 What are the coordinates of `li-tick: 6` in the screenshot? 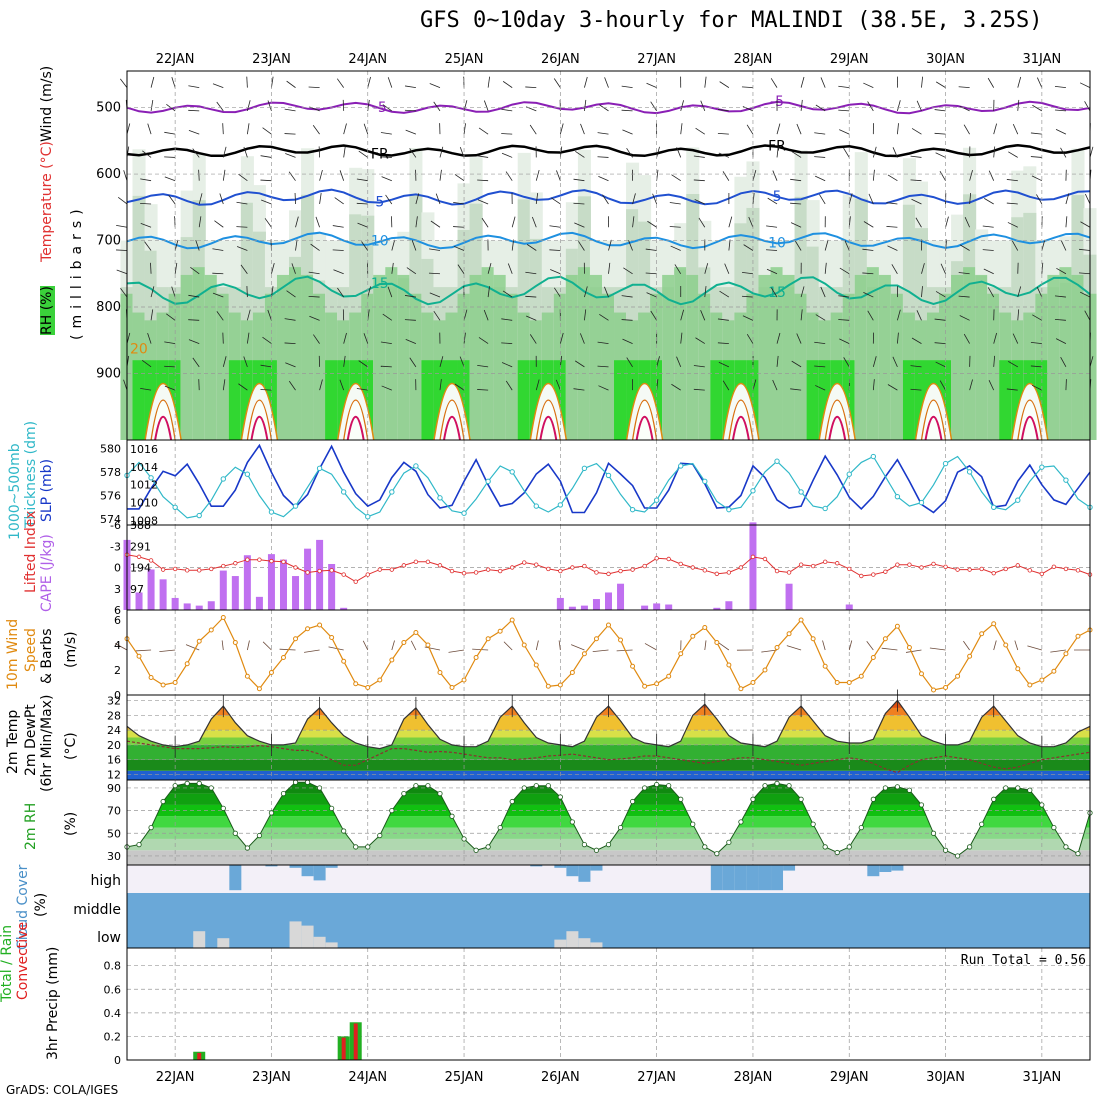 It's located at (117, 610).